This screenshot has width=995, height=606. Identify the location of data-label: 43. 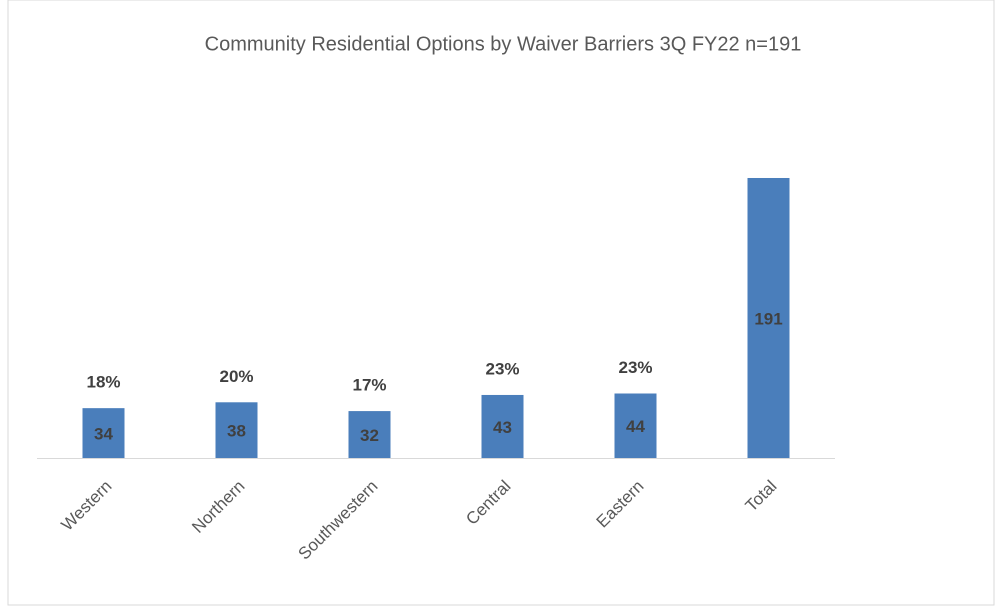
(502, 427).